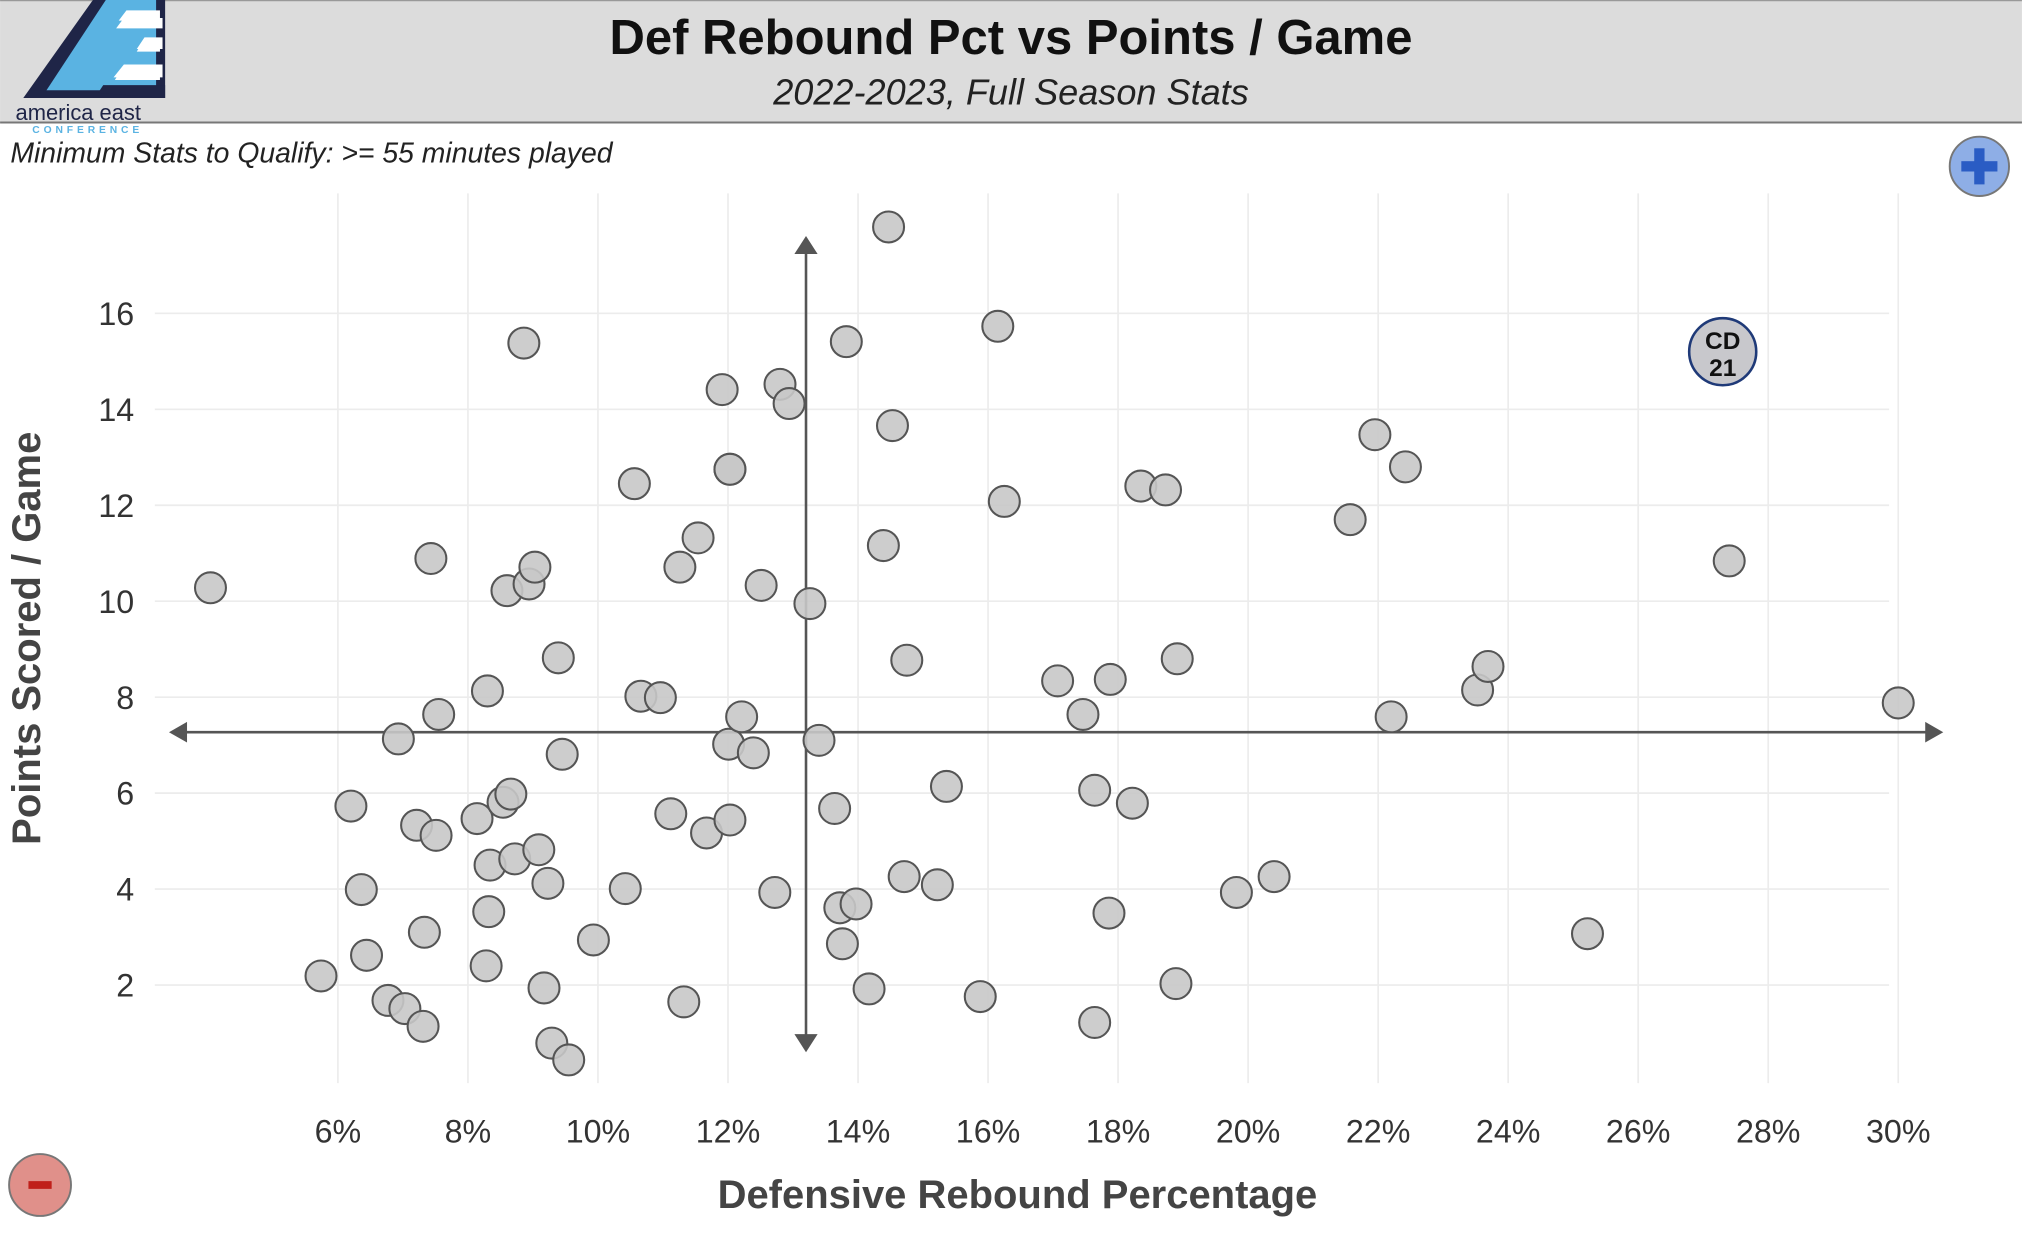  What do you see at coordinates (116, 410) in the screenshot?
I see `y-tick-label: 14` at bounding box center [116, 410].